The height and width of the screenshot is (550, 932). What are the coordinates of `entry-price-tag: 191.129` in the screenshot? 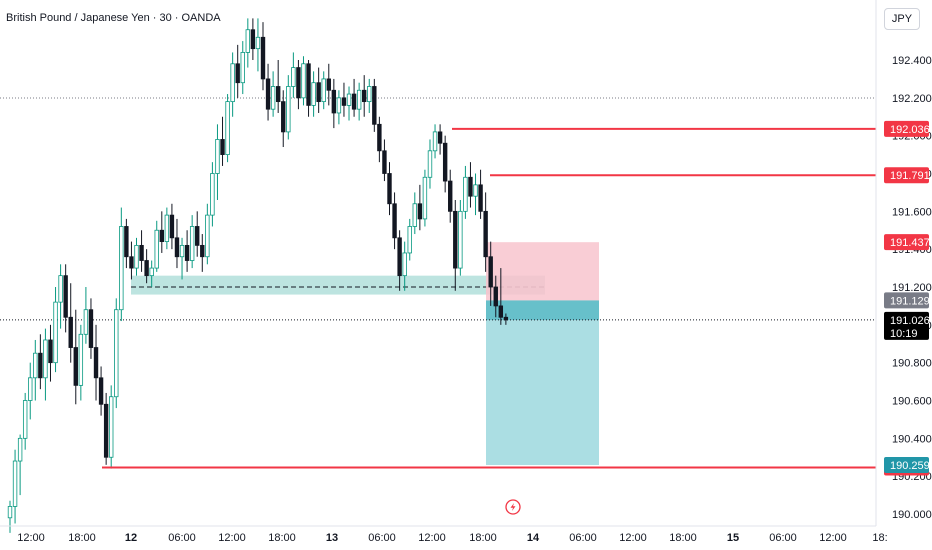 It's located at (907, 300).